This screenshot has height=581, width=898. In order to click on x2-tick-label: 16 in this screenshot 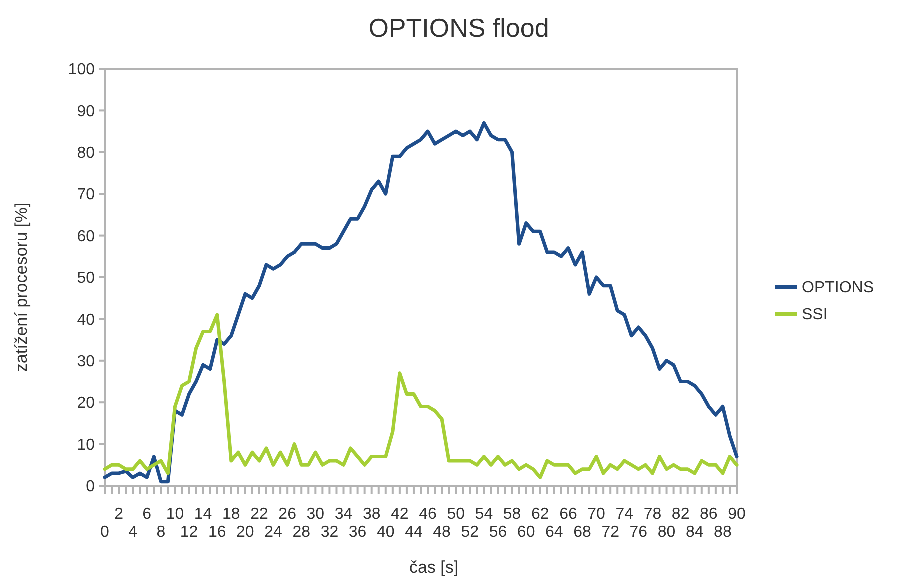, I will do `click(217, 532)`.